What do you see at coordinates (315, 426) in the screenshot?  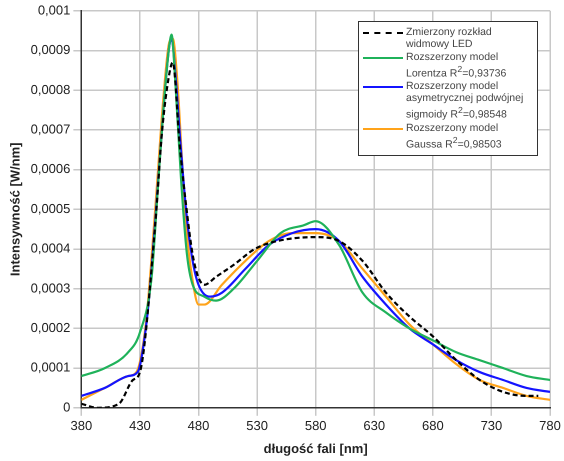 I see `x-tick-label: 580` at bounding box center [315, 426].